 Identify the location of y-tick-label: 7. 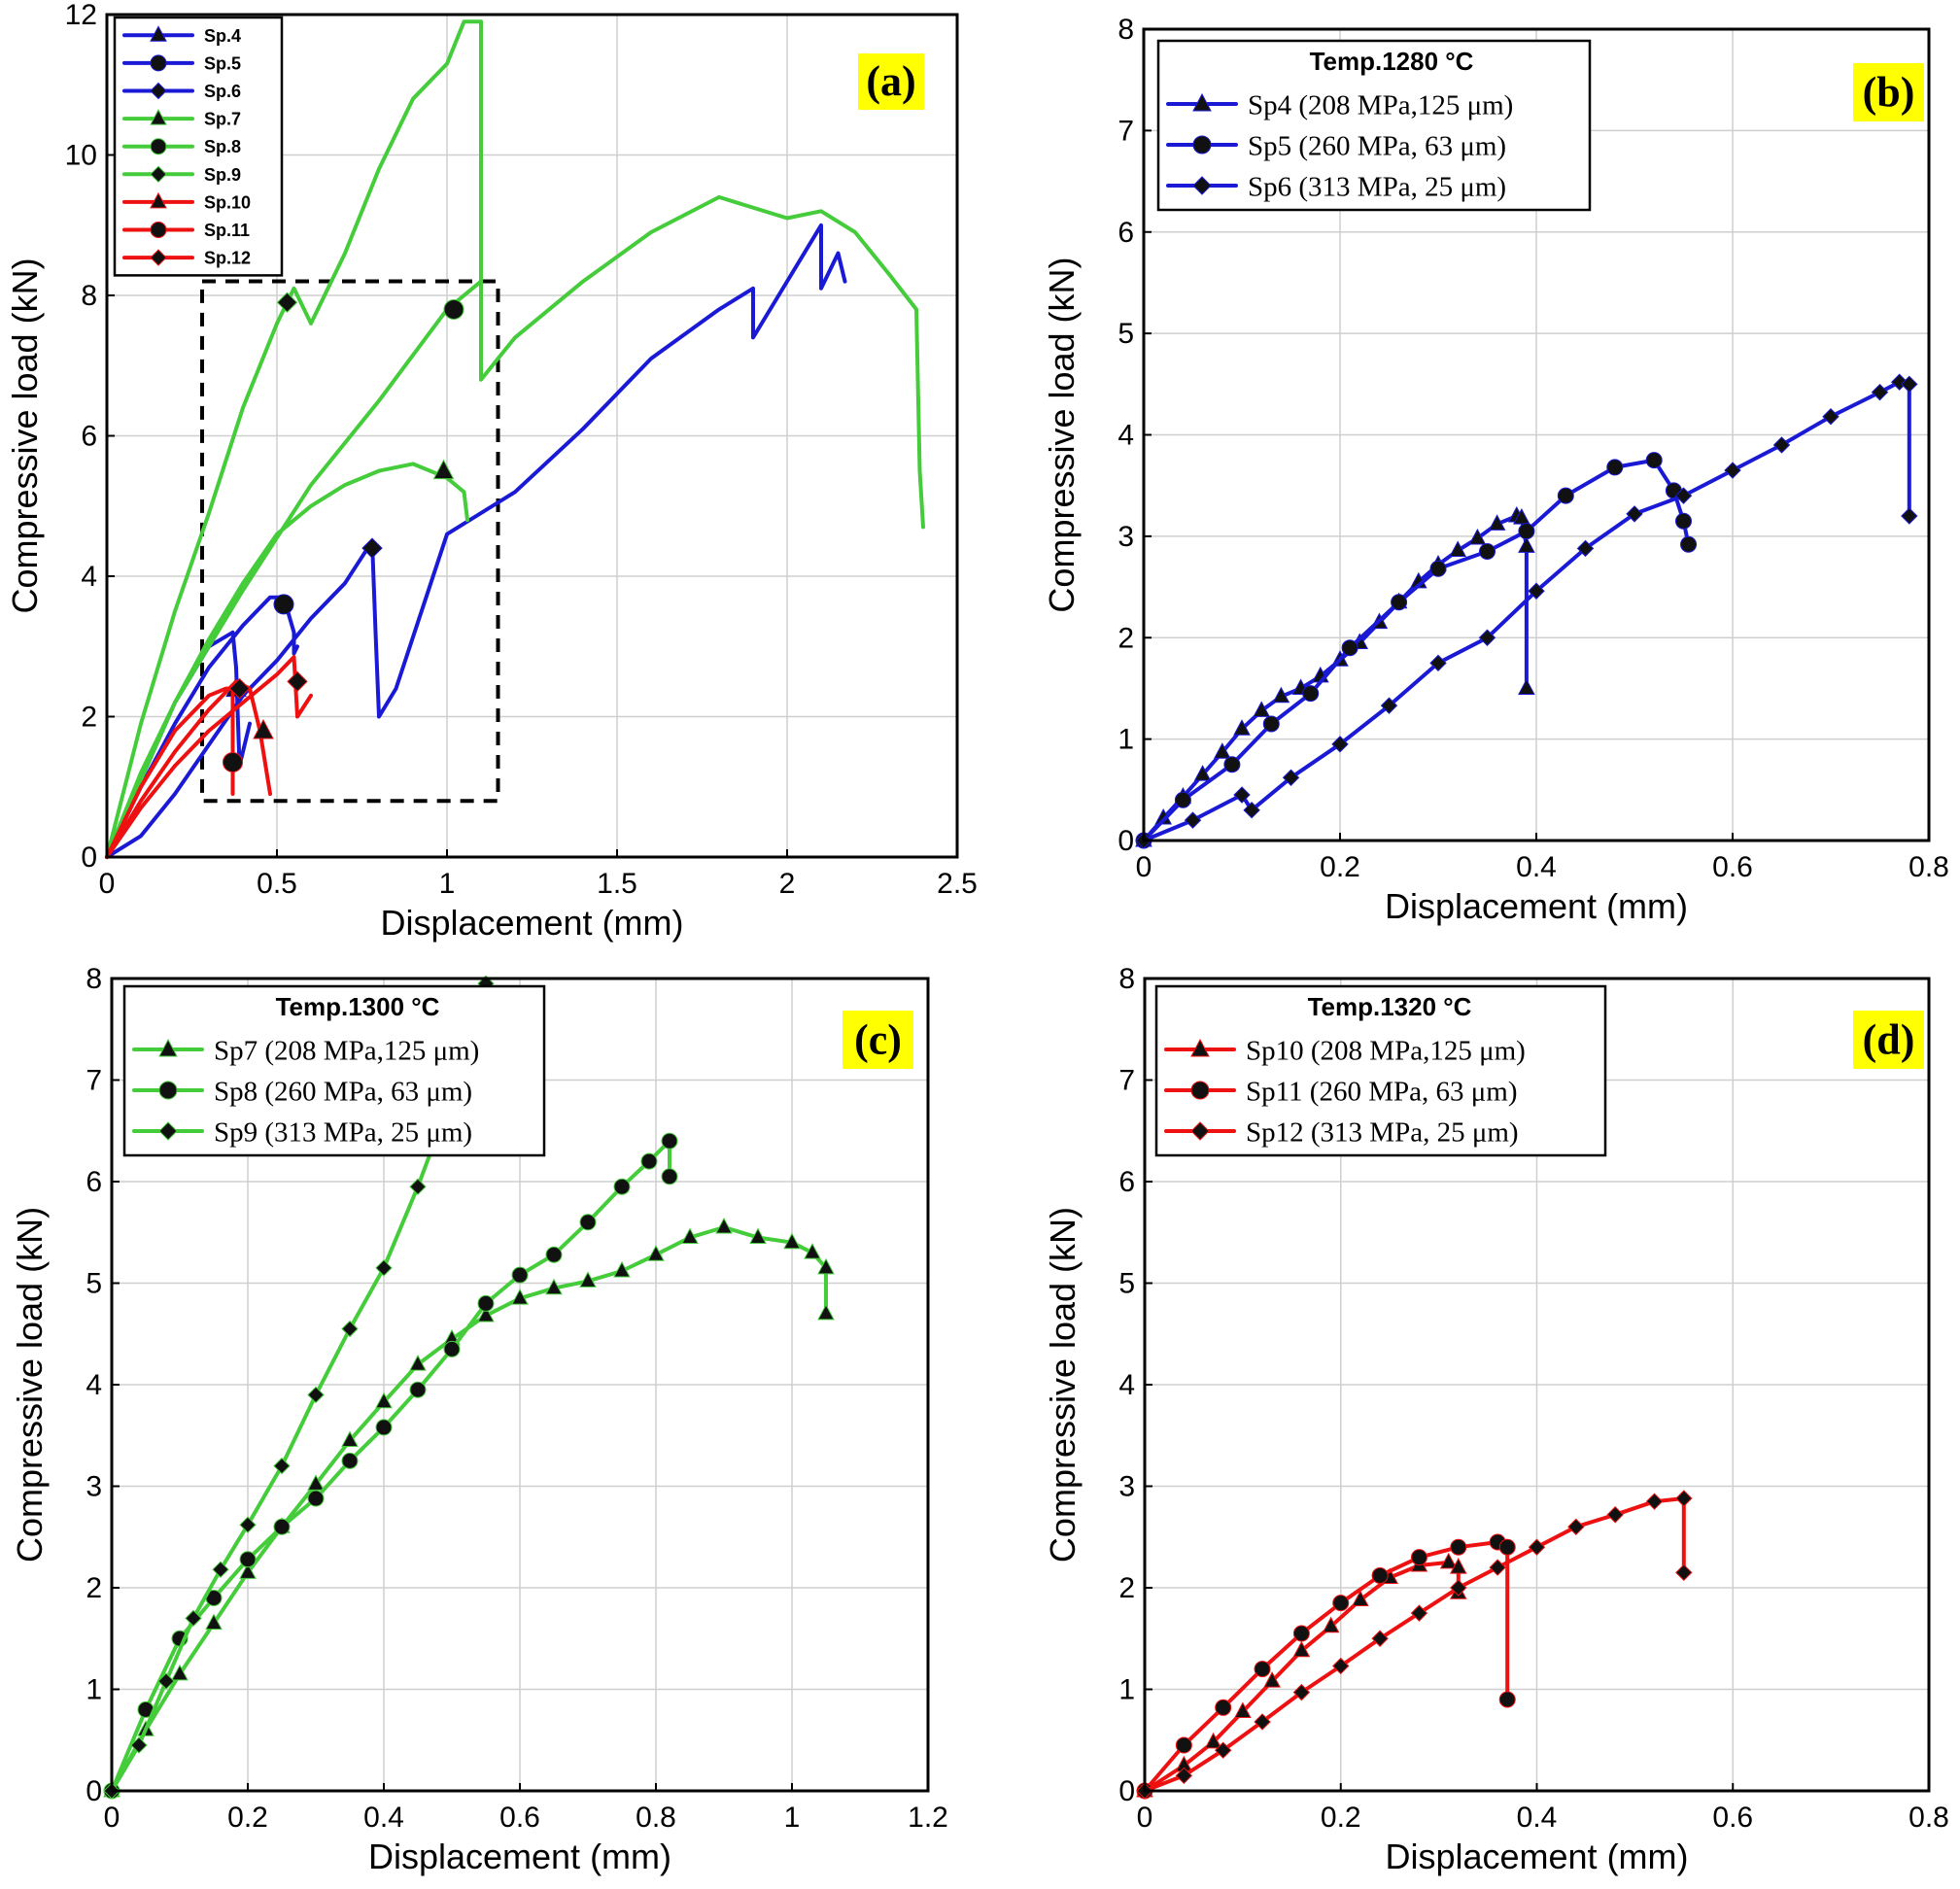
(1126, 1081).